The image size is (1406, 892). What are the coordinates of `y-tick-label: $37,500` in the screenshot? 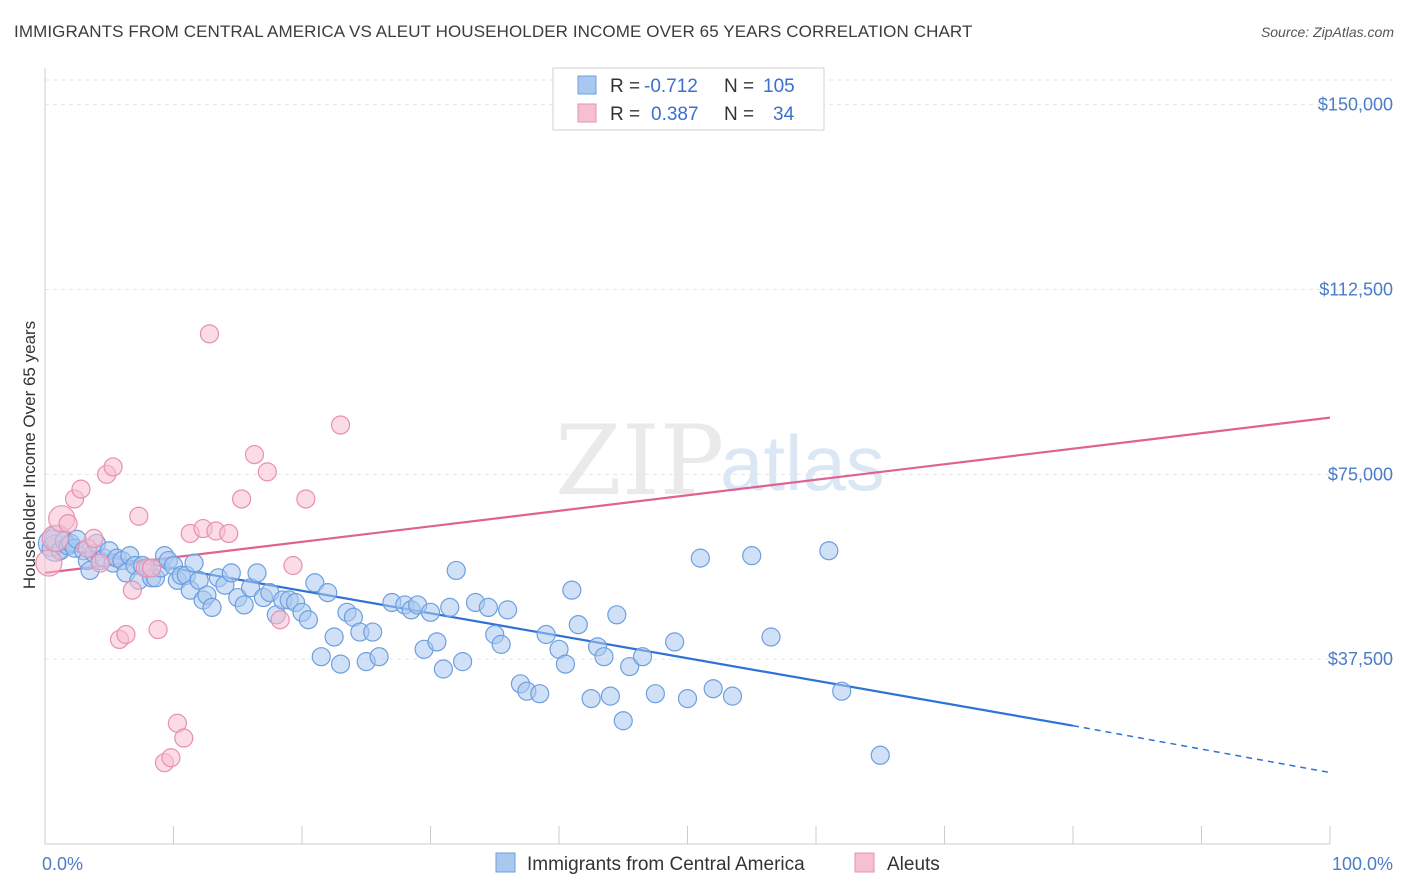 It's located at (1360, 659).